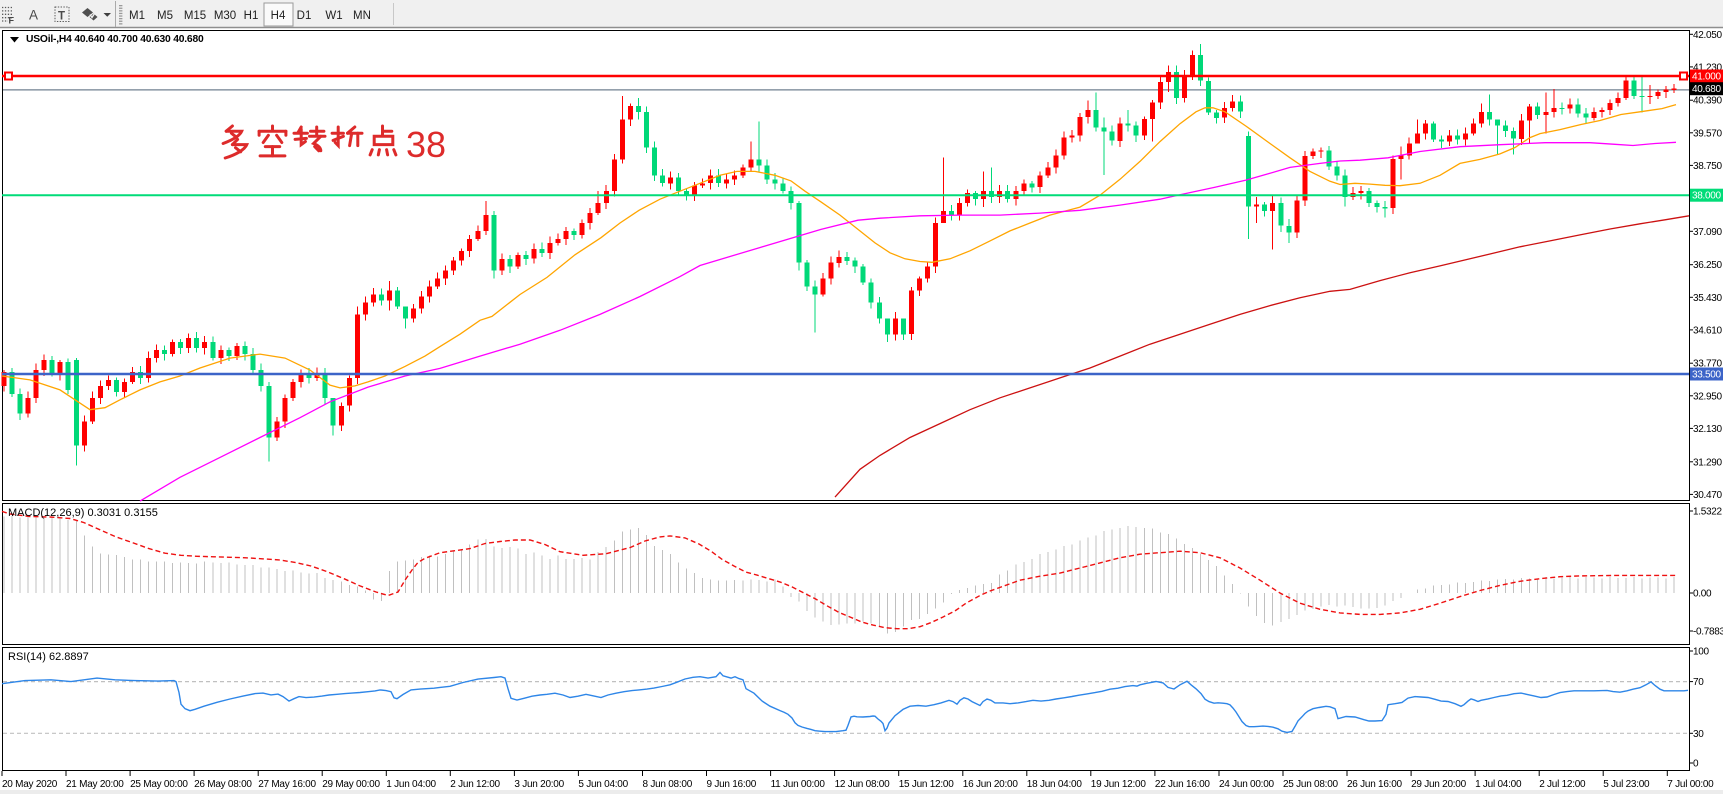  I want to click on svg-text: 2 Jul 12:00, so click(1562, 784).